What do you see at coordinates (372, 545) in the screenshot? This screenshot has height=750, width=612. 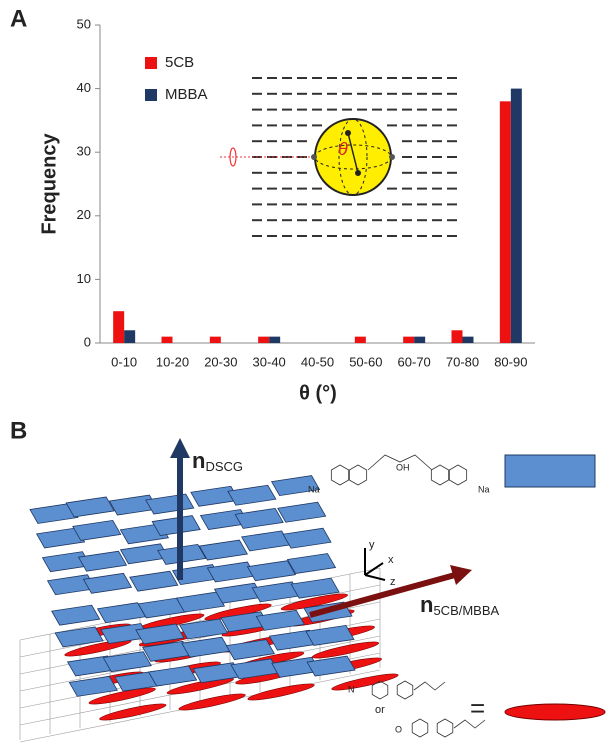 I see `axis-label: y` at bounding box center [372, 545].